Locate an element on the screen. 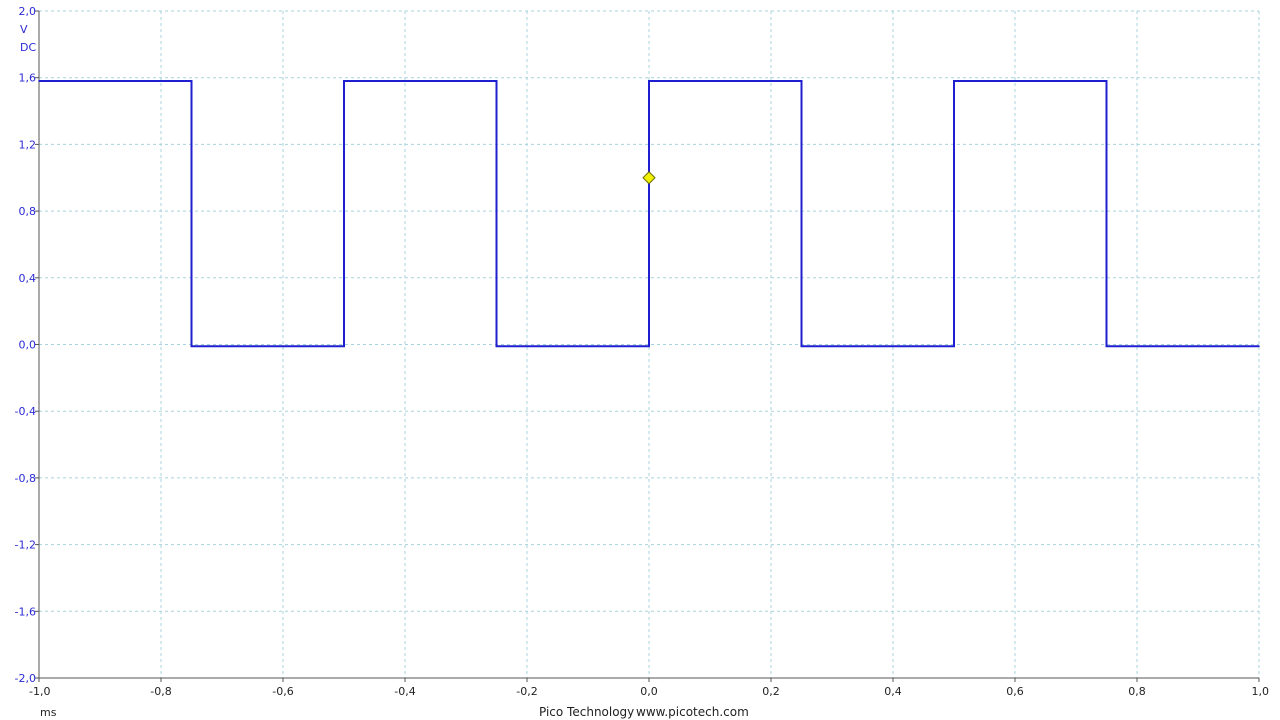 The image size is (1280, 720). y-tick-label: 2,0 is located at coordinates (28, 11).